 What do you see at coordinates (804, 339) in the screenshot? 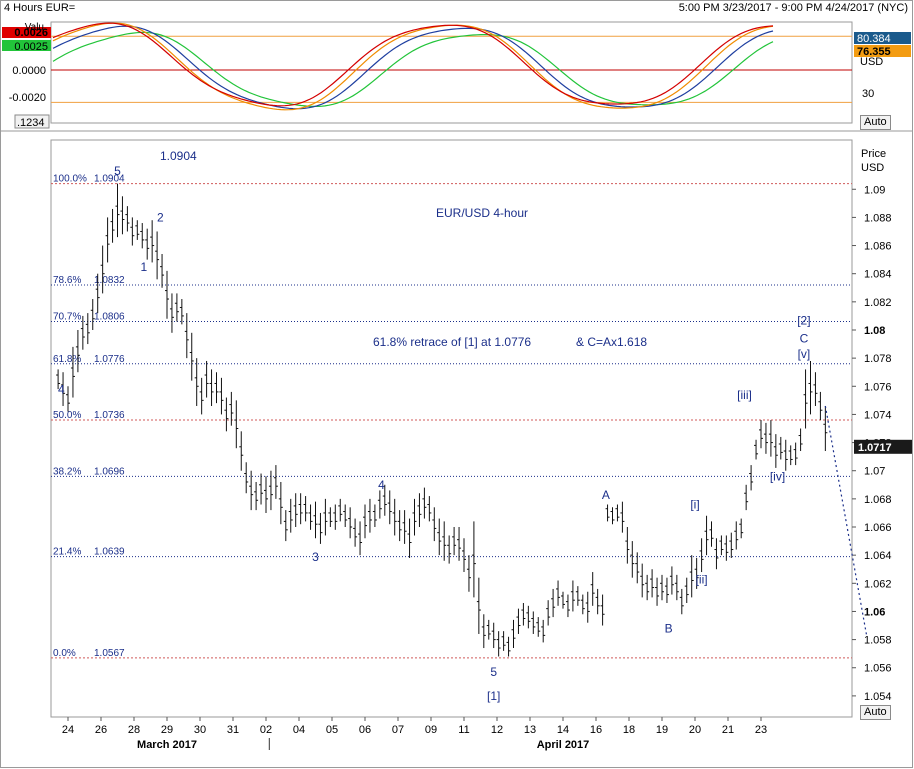
I see `wave-label: C` at bounding box center [804, 339].